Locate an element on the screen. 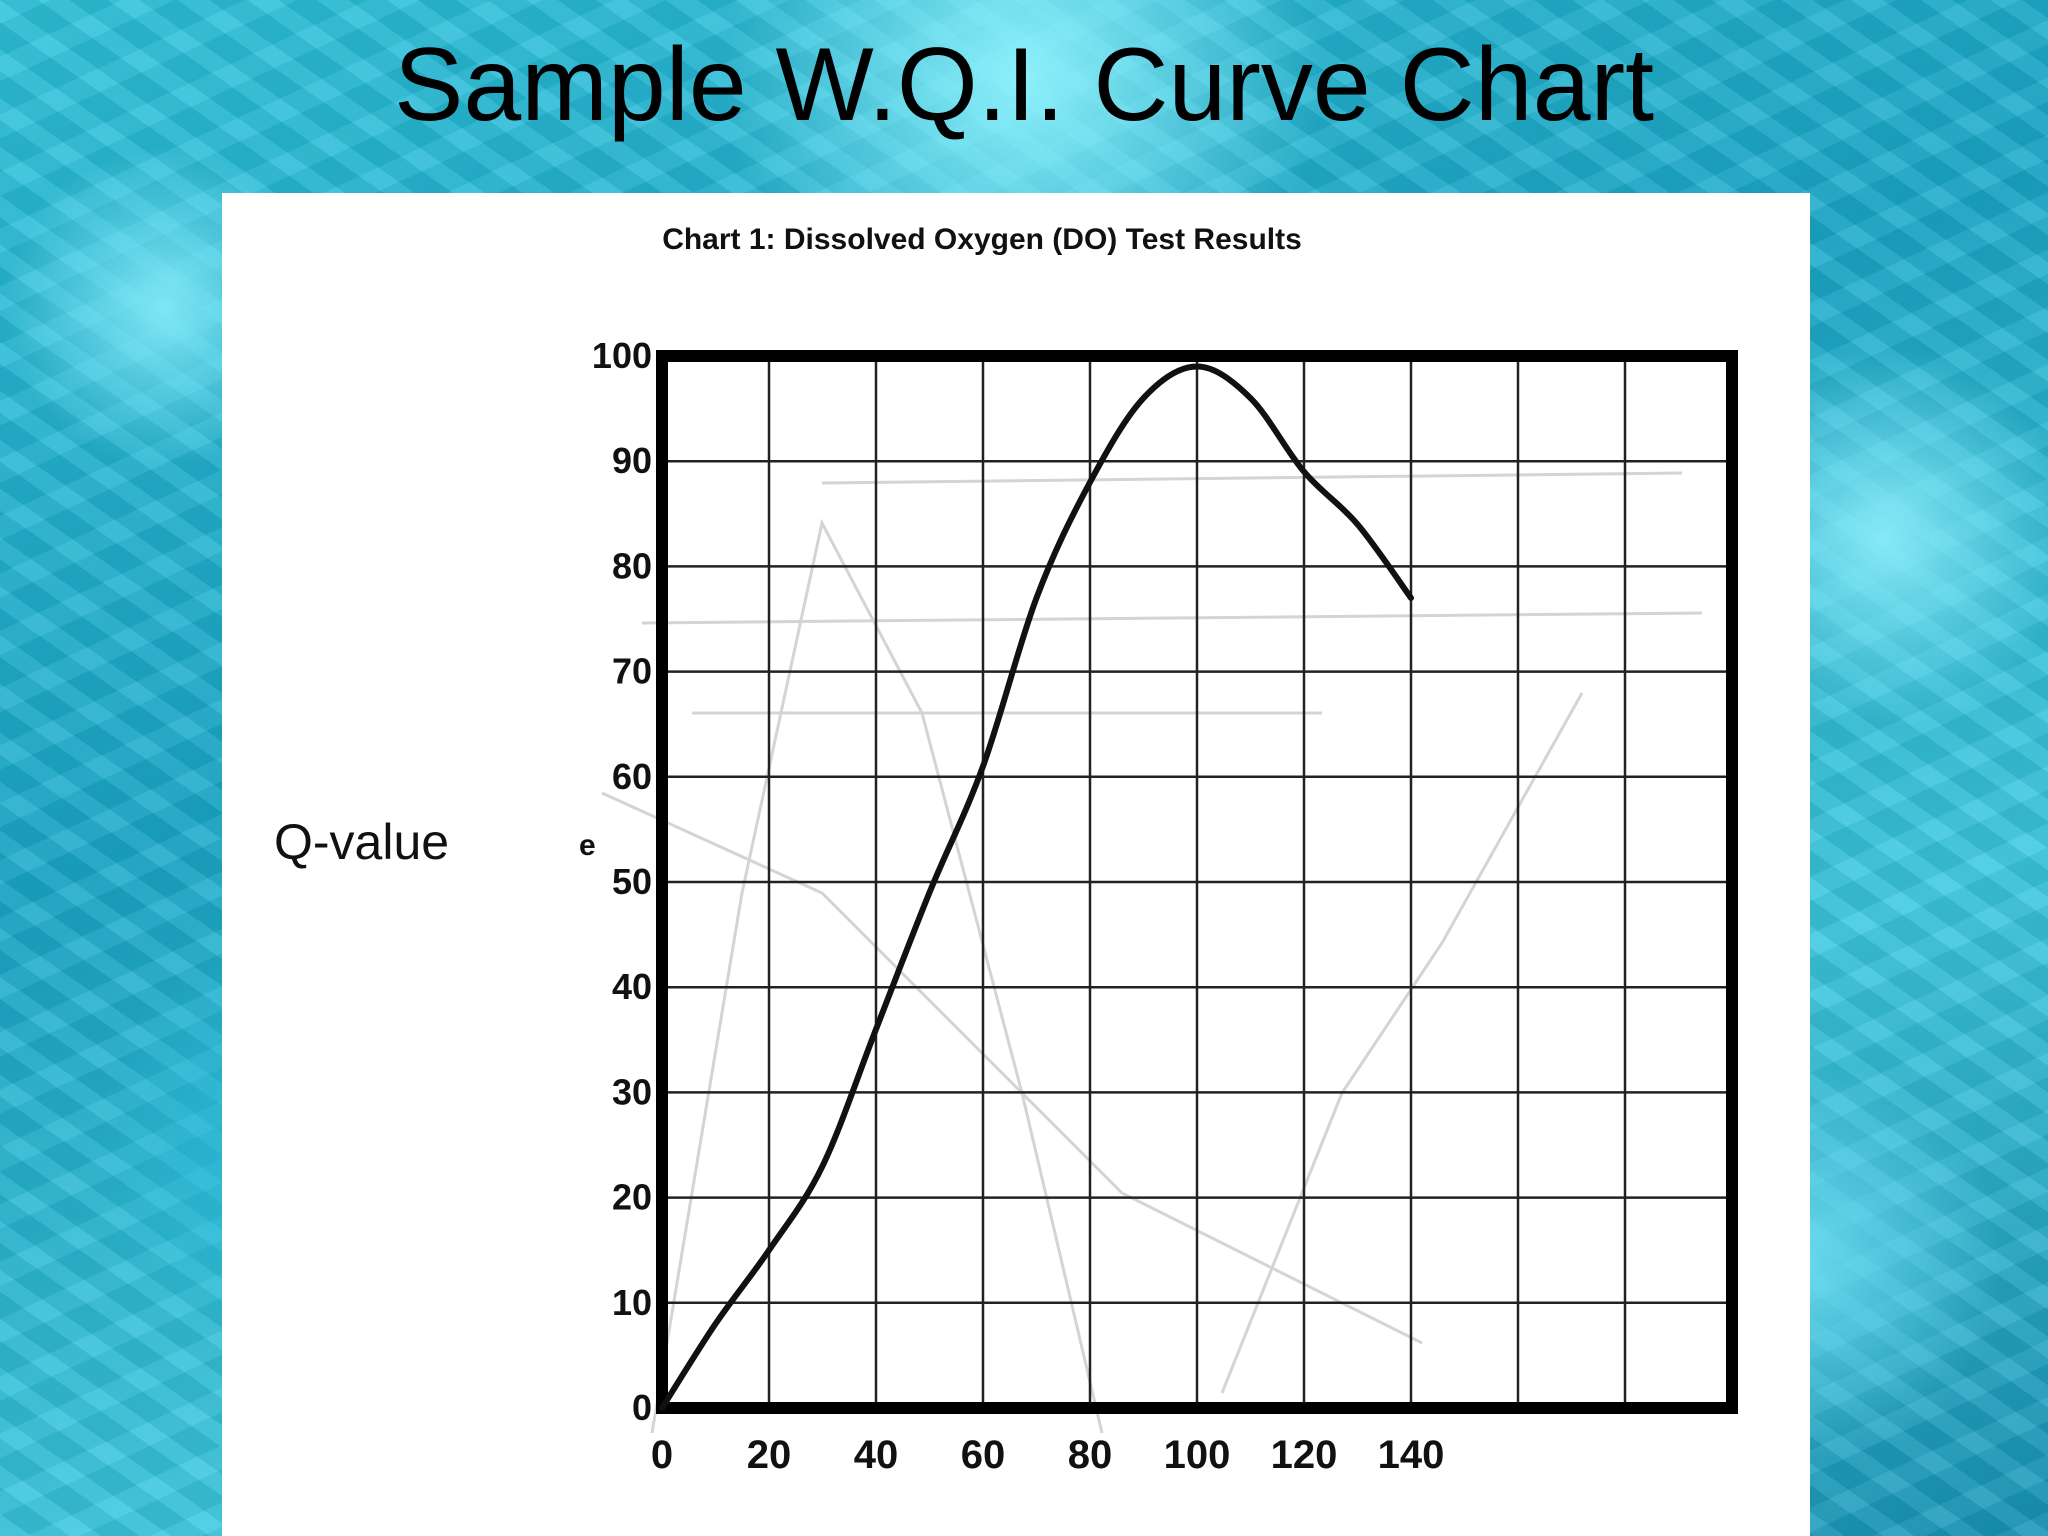 The image size is (2048, 1536). y-tick-label: 80 is located at coordinates (632, 565).